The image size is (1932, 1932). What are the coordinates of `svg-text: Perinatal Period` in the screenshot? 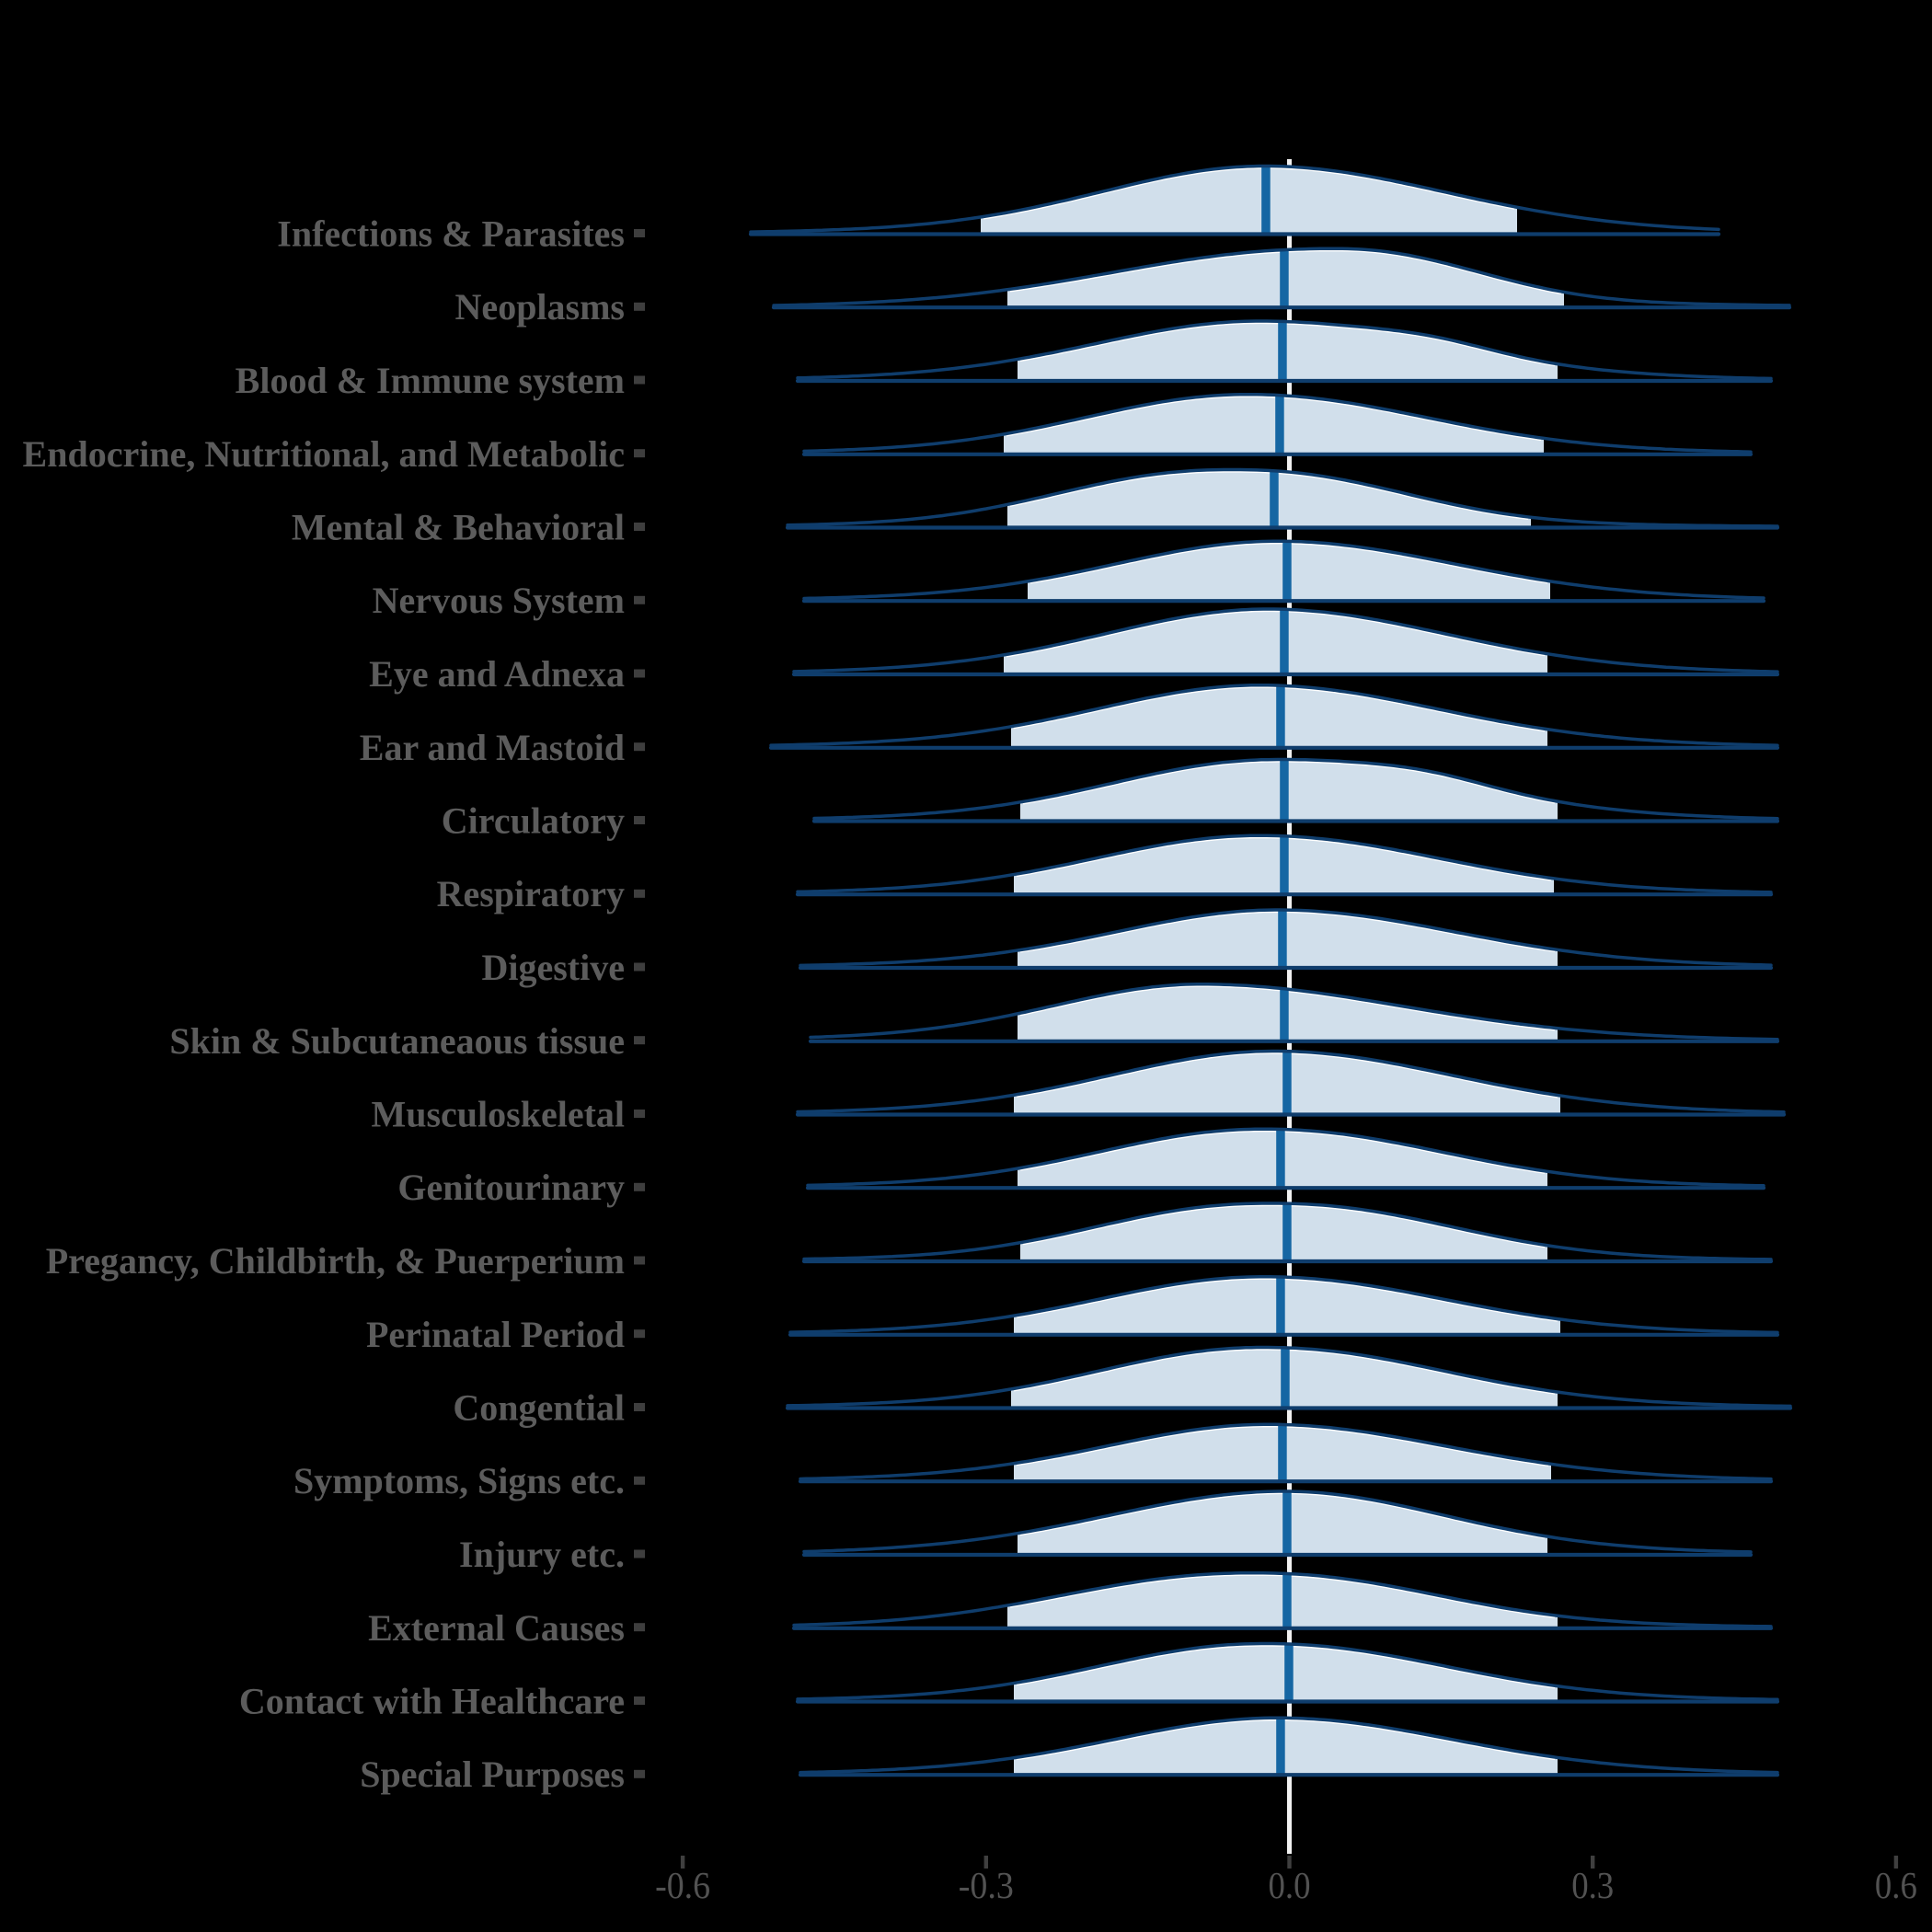 It's located at (495, 1334).